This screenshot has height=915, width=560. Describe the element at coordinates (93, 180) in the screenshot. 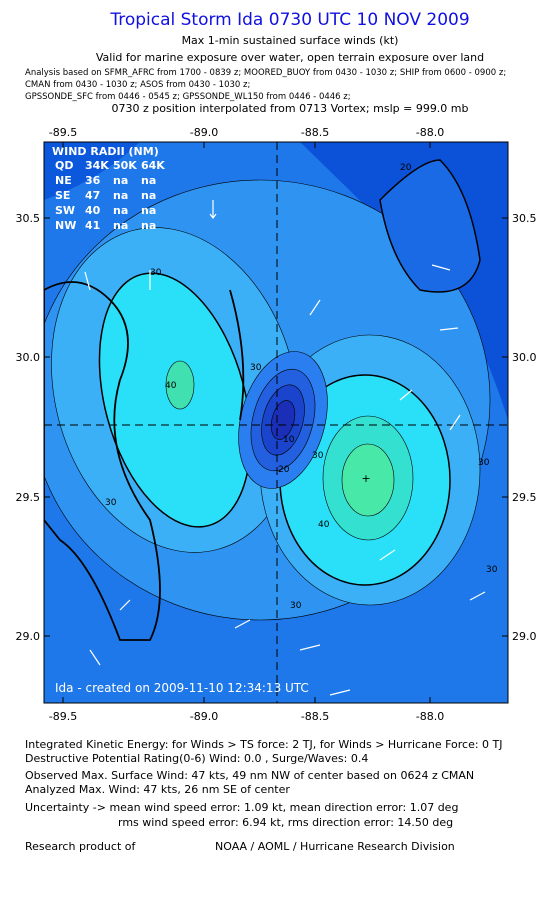

I see `wind-radii-cell: 36` at that location.